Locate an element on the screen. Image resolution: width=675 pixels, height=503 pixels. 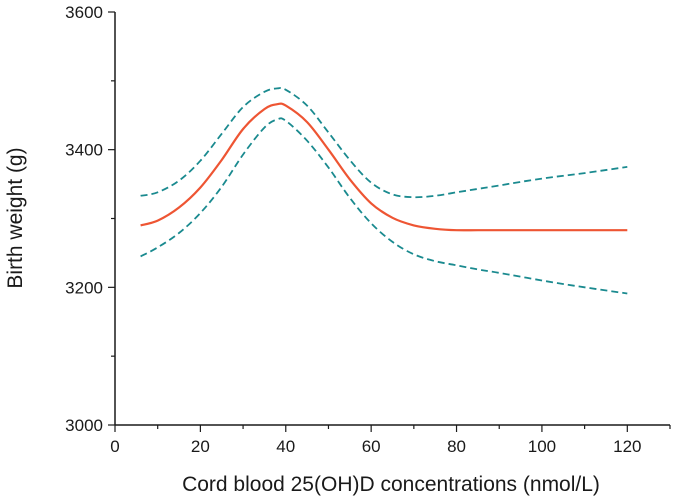
x-tick-label: 60 is located at coordinates (371, 446).